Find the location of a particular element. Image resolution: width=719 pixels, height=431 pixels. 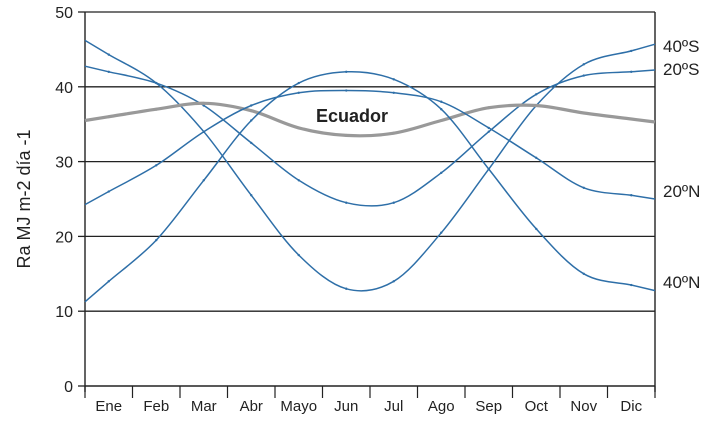

x-tick-label: Nov is located at coordinates (583, 406).